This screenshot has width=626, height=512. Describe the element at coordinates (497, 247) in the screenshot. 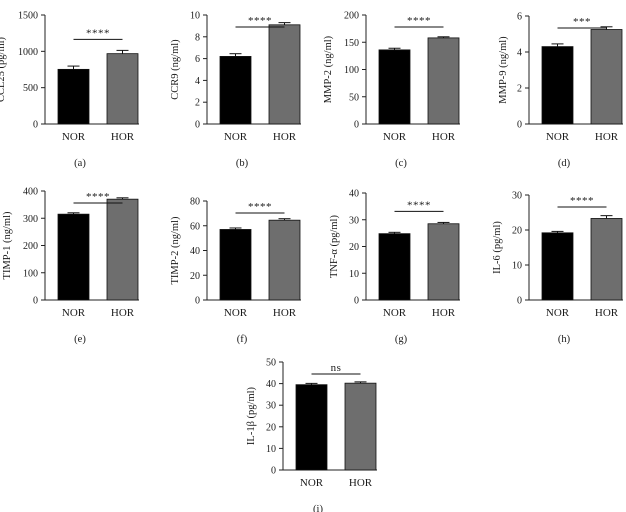

I see `y-axis-title: IL-6 (pg/ml)` at that location.